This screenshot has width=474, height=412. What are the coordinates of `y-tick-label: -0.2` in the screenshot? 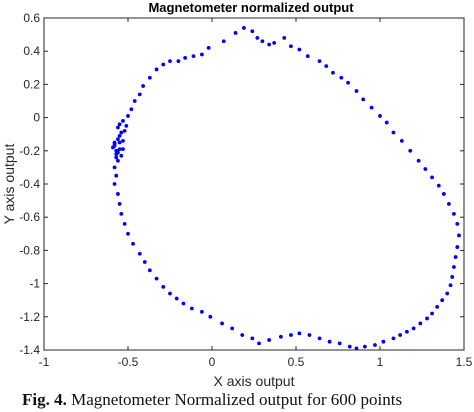 It's located at (29, 151).